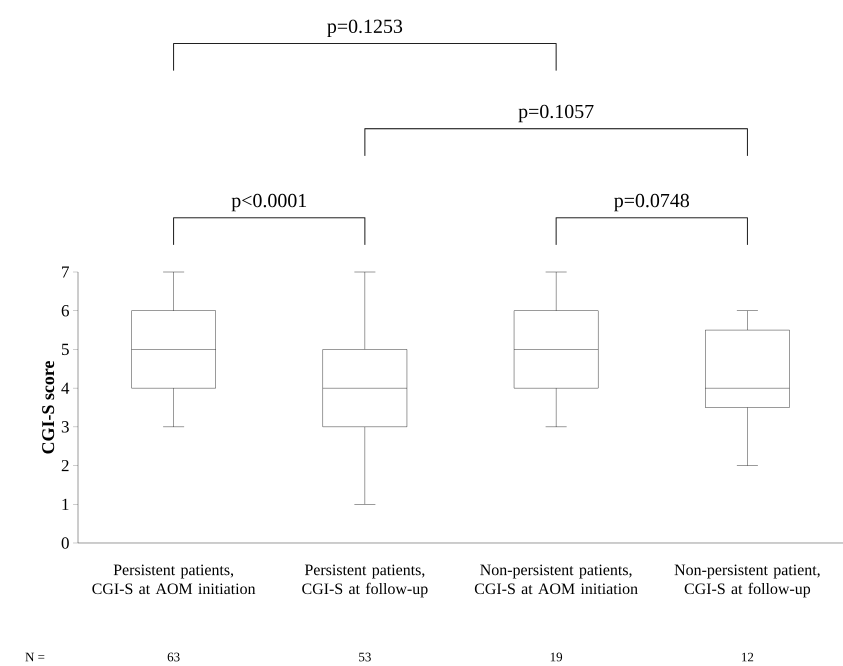 The image size is (843, 666). Describe the element at coordinates (65, 310) in the screenshot. I see `y-tick-label: 6` at that location.